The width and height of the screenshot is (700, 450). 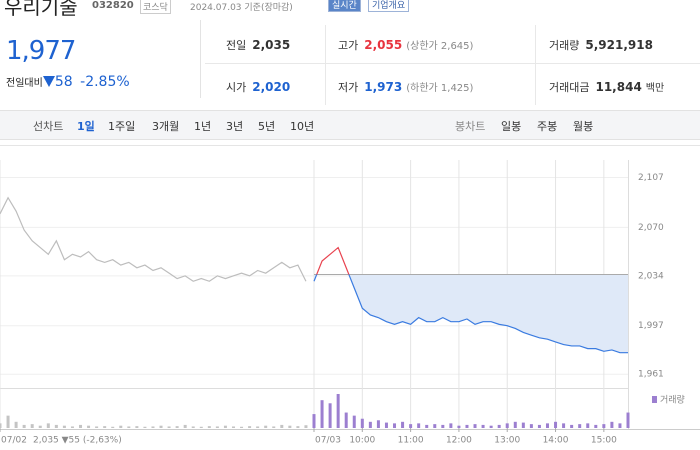 I want to click on legend-label: 거래량, so click(x=672, y=400).